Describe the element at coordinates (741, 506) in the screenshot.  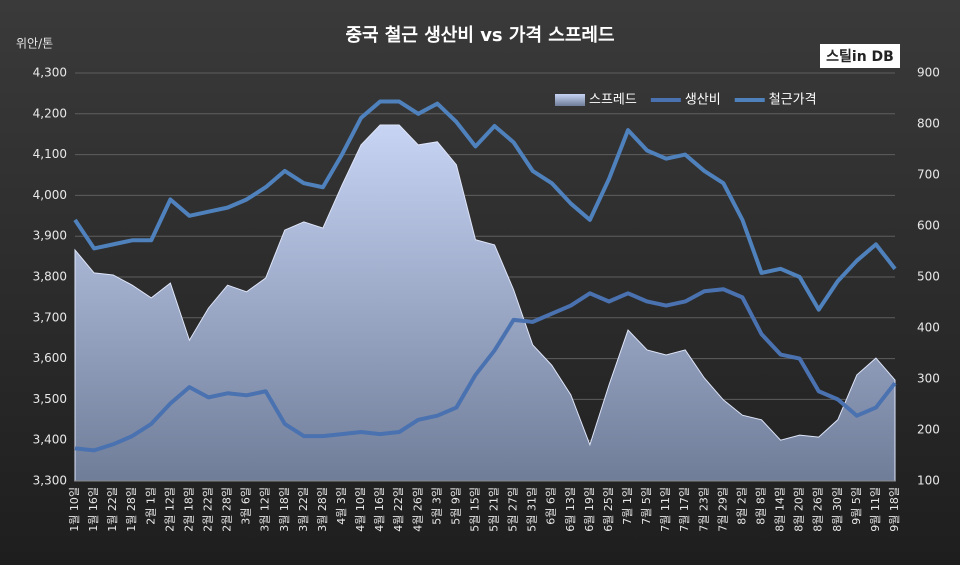
I see `x-tick-label: 8월 2일` at that location.